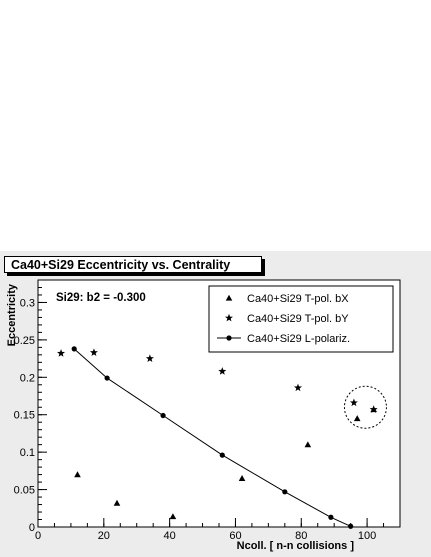 Image resolution: width=431 pixels, height=557 pixels. Describe the element at coordinates (170, 536) in the screenshot. I see `x-tick-label: 40` at that location.